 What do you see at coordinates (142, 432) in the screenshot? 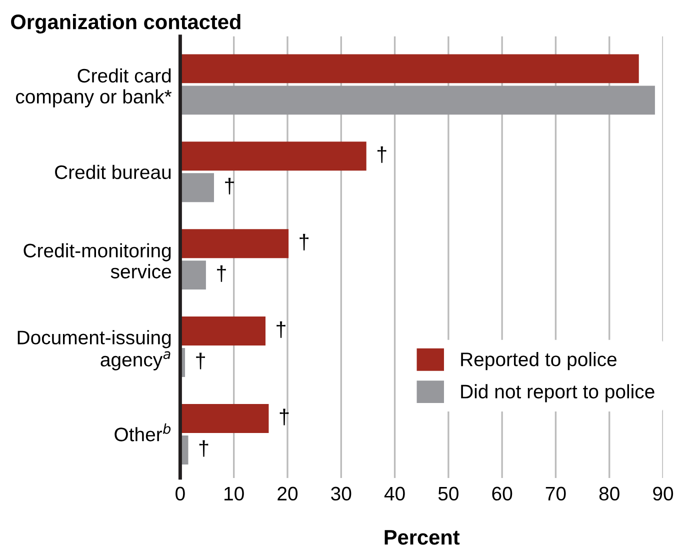
I see `y-tick-label: Other$^{b}$` at bounding box center [142, 432].